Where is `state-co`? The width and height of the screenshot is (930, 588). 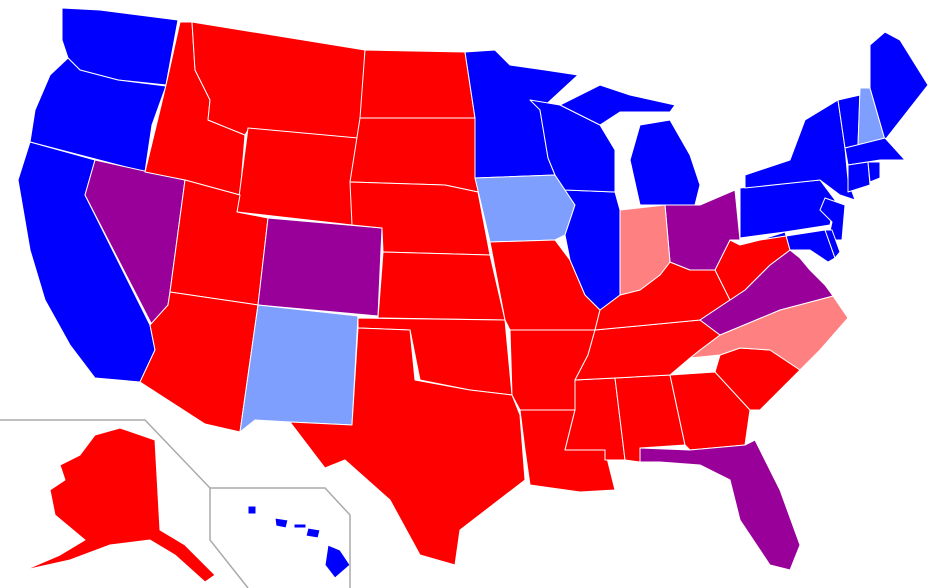
state-co is located at coordinates (320, 267).